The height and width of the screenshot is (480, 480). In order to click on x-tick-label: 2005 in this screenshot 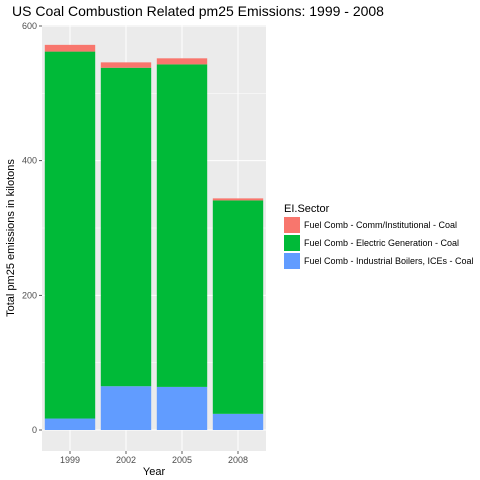, I will do `click(182, 460)`.